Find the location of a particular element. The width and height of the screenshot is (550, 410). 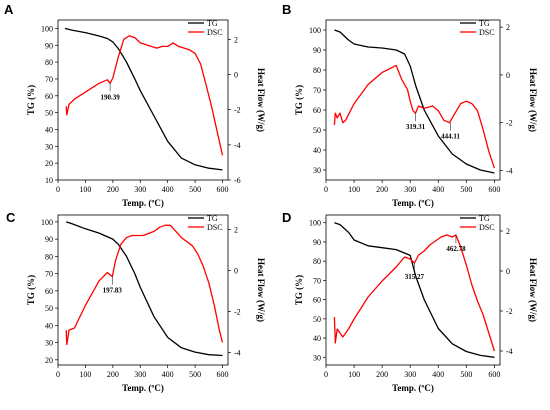

x-tick-label: 100 is located at coordinates (85, 189).